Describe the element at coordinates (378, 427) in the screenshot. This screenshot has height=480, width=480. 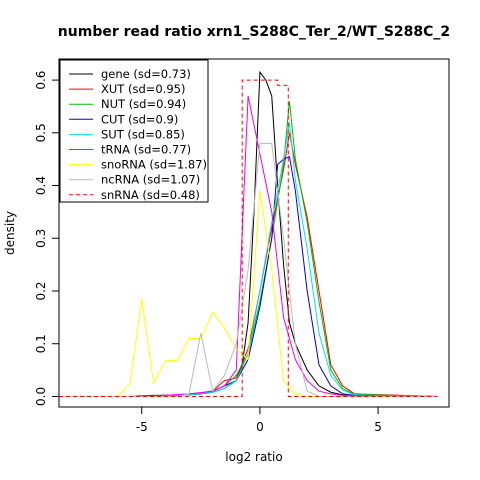
I see `x-tick-label: 5` at that location.